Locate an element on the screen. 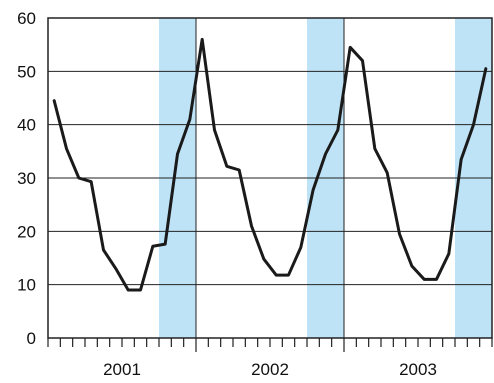 The height and width of the screenshot is (383, 494). y-tick-label: 40 is located at coordinates (26, 125).